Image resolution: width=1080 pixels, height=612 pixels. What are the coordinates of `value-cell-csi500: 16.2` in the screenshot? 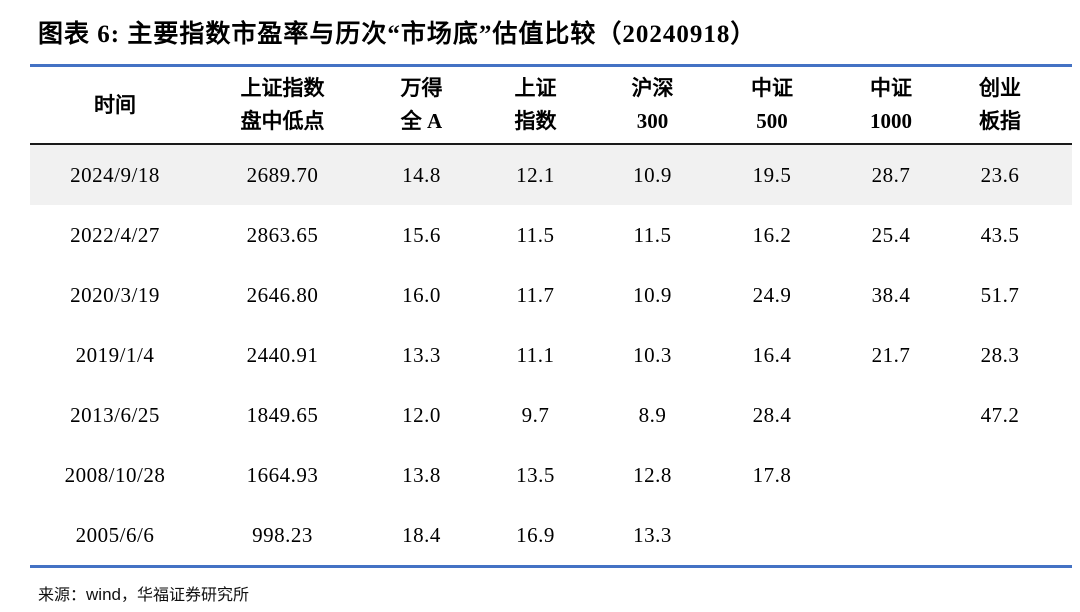 It's located at (772, 234).